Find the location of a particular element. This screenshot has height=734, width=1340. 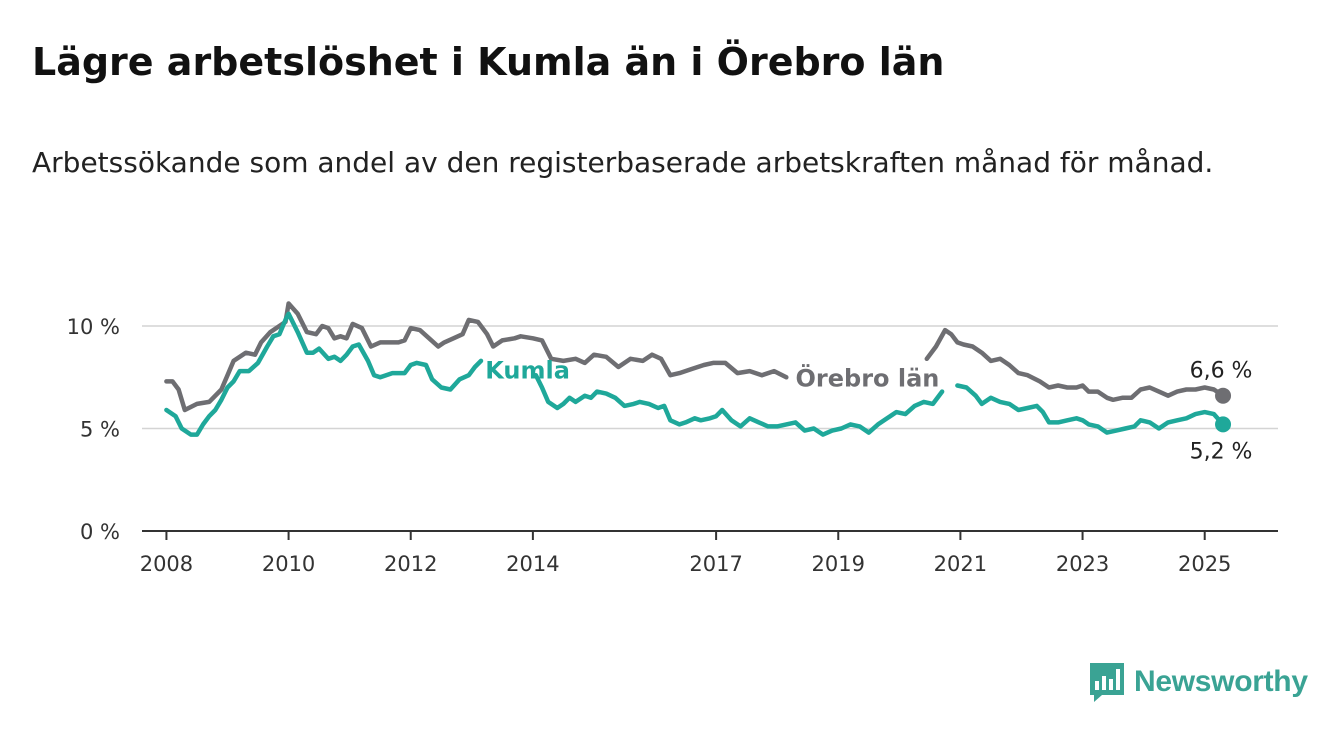

newsworthy-brand: Newsworthy is located at coordinates (1198, 682).